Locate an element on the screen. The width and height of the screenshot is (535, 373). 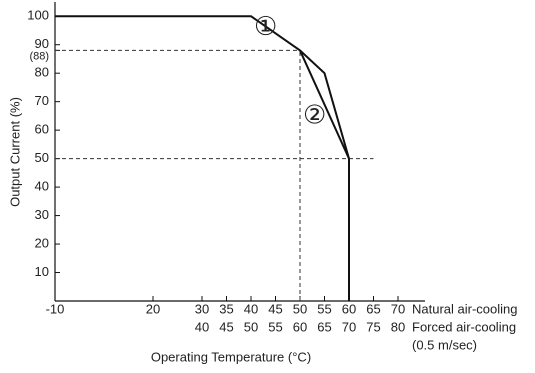
x2-tick-label: 45 is located at coordinates (226, 326).